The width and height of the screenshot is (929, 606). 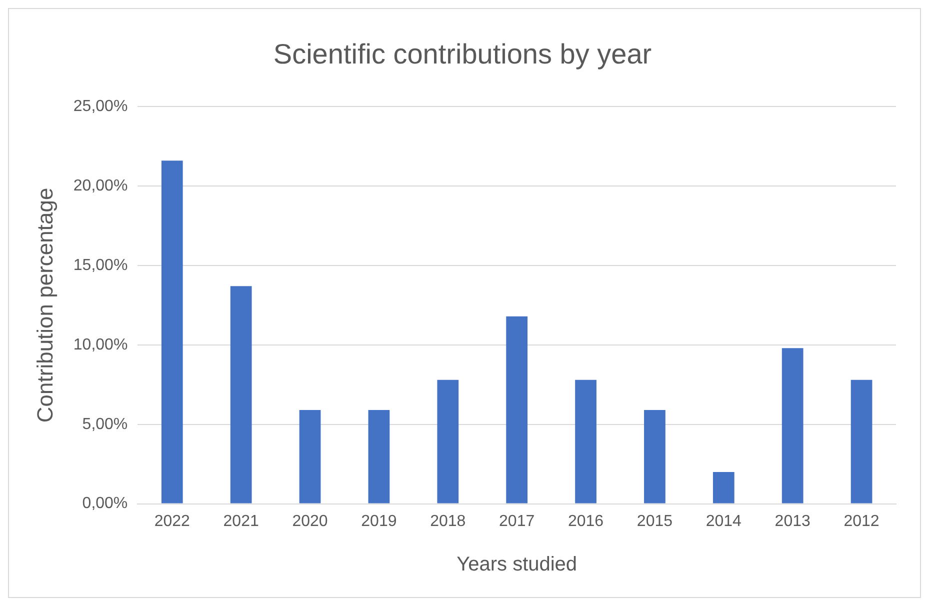 What do you see at coordinates (100, 107) in the screenshot?
I see `y-tick-label: 25,00%` at bounding box center [100, 107].